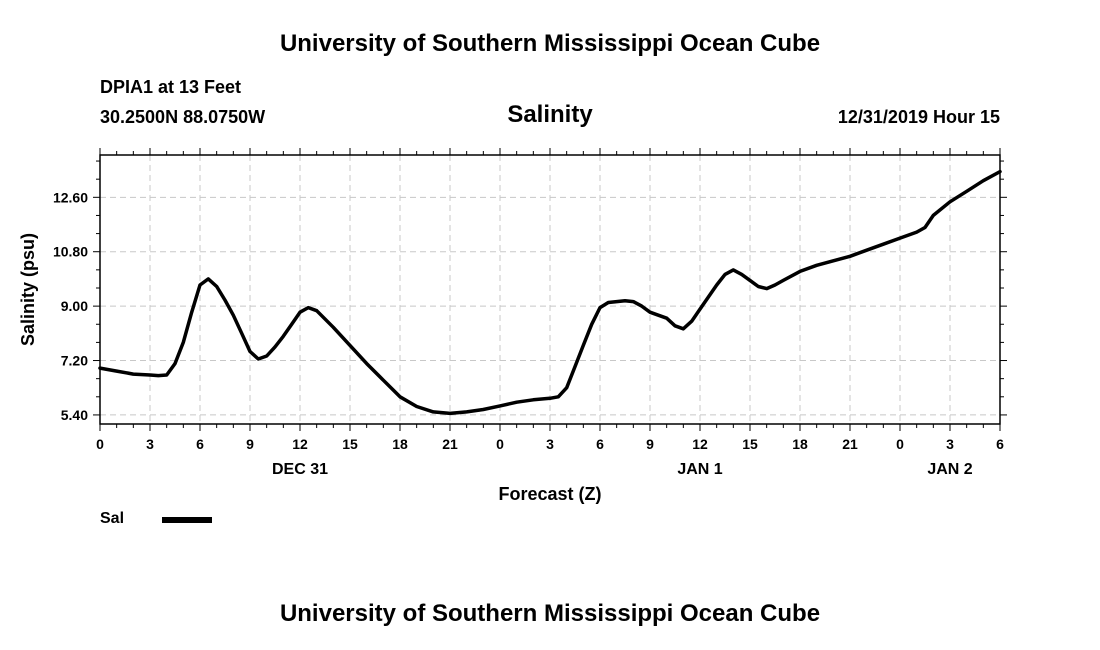 The height and width of the screenshot is (650, 1100). What do you see at coordinates (70, 197) in the screenshot?
I see `y-tick-label: 12.60` at bounding box center [70, 197].